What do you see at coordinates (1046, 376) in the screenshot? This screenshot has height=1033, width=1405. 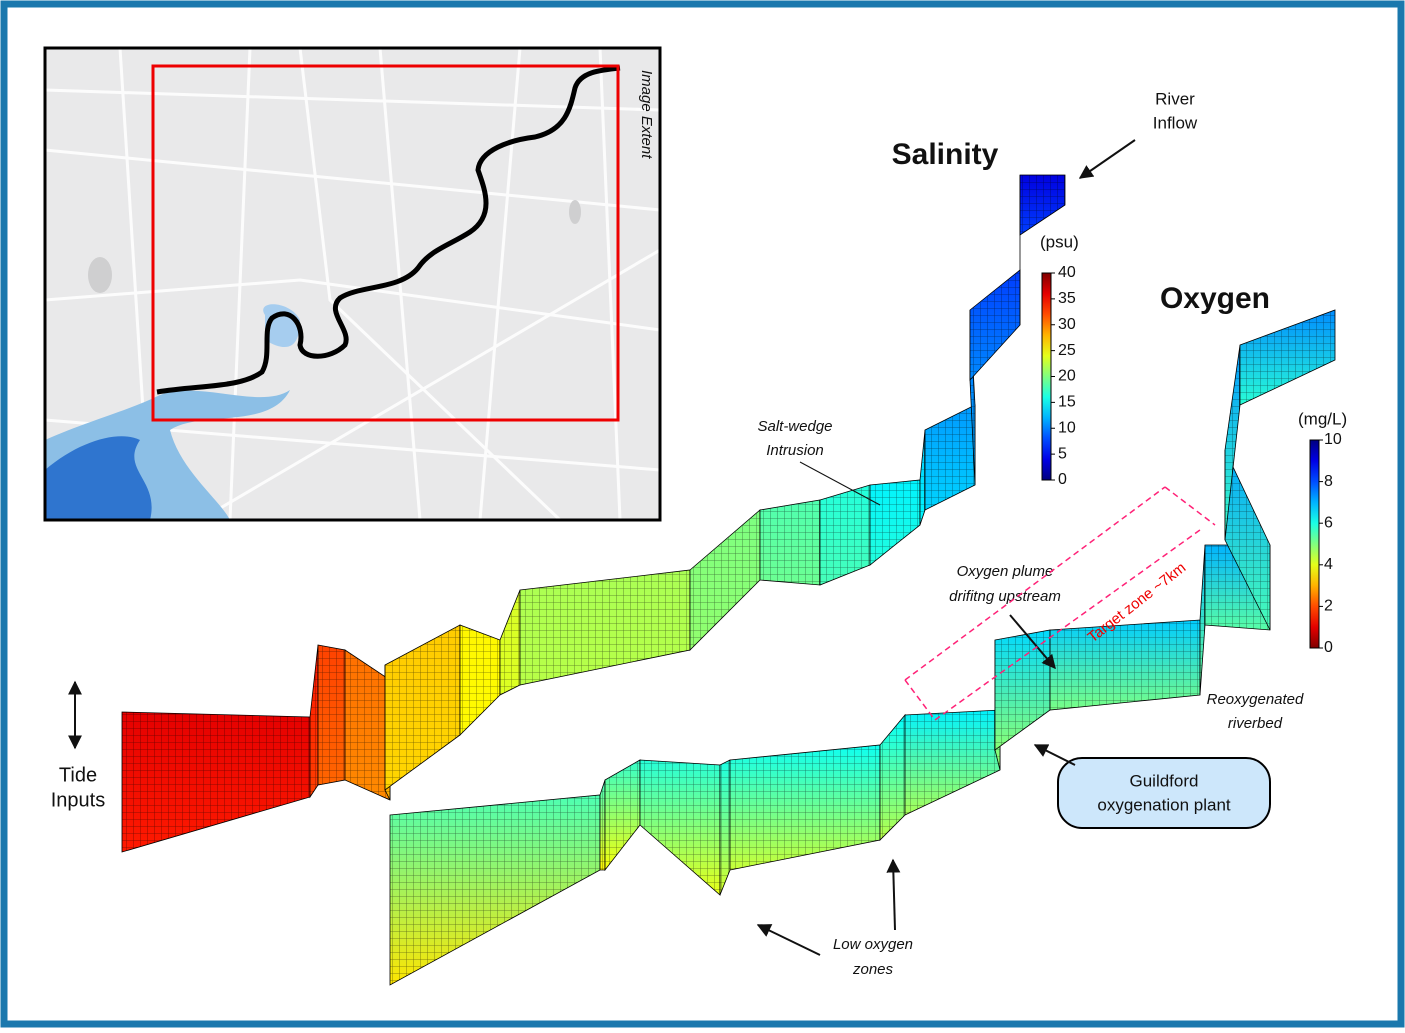 I see `salinity-colorbar` at bounding box center [1046, 376].